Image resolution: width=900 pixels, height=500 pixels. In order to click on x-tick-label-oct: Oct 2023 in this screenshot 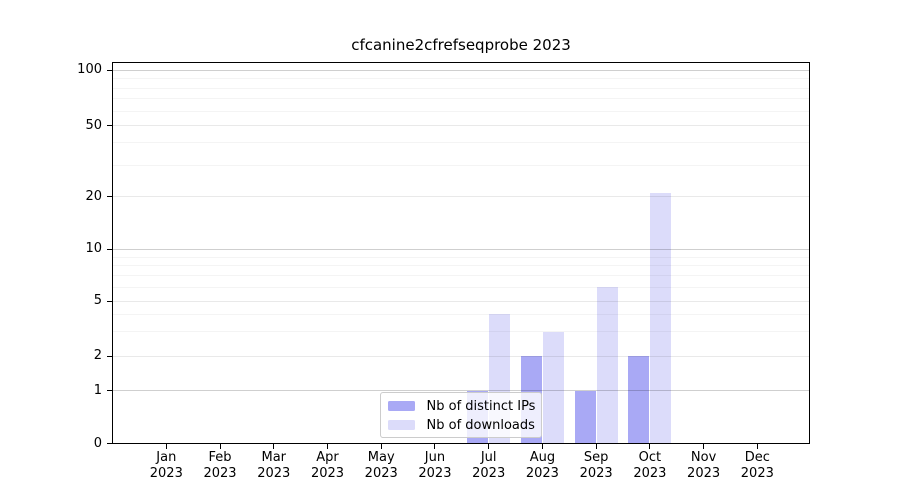, I will do `click(650, 465)`.